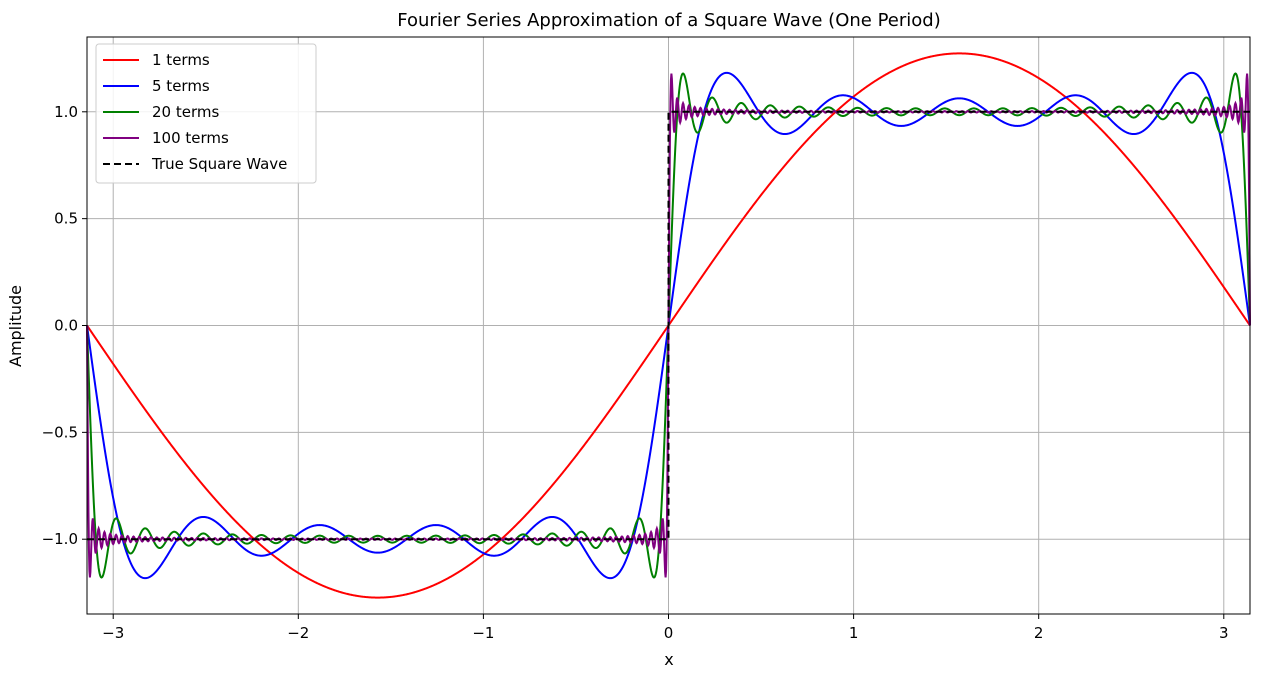  I want to click on y-axis-label: Amplitude, so click(15, 326).